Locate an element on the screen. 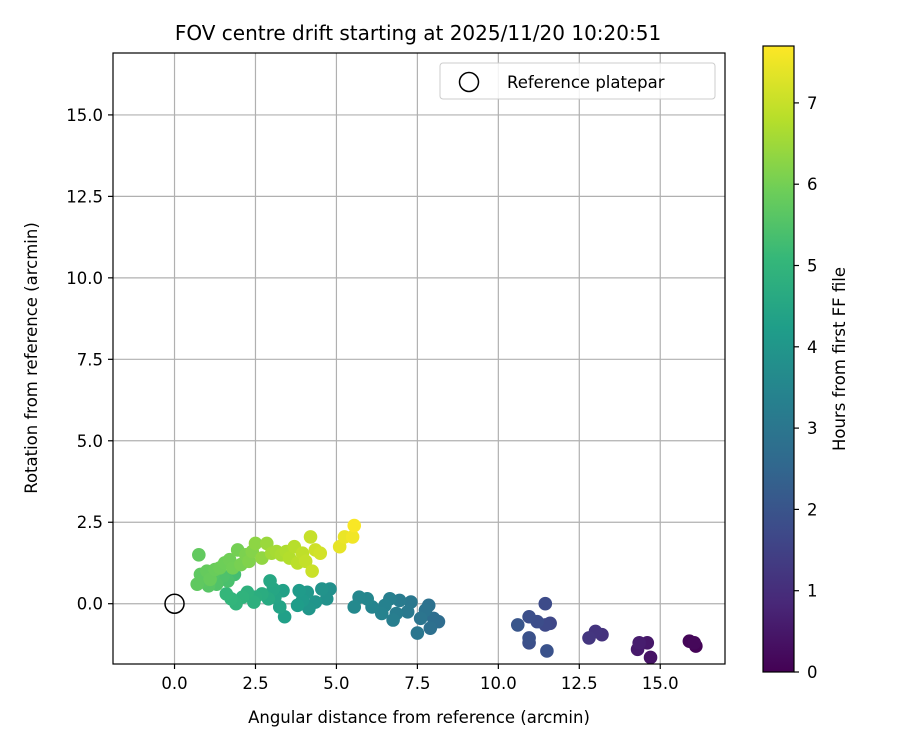 This screenshot has width=900, height=750. y-tick-label: 12.5 is located at coordinates (84, 196).